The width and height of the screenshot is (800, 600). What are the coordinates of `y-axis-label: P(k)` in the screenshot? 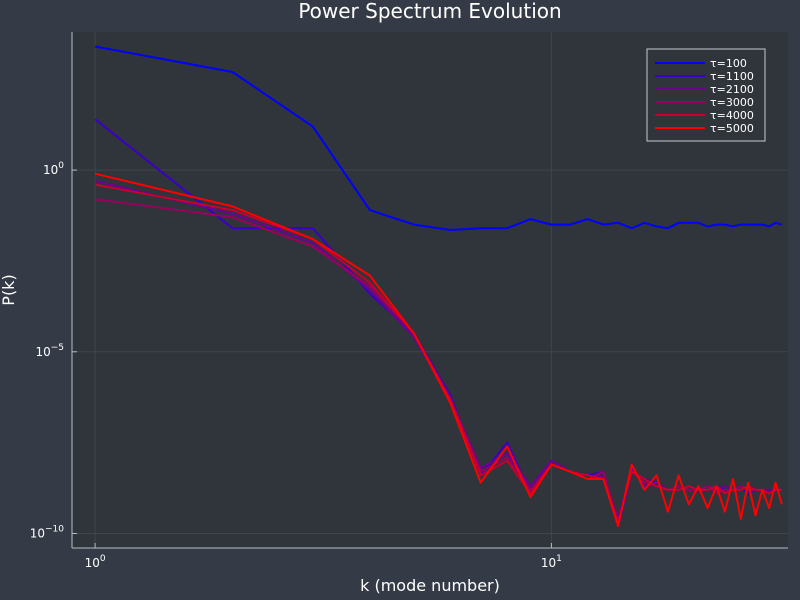 It's located at (9, 289).